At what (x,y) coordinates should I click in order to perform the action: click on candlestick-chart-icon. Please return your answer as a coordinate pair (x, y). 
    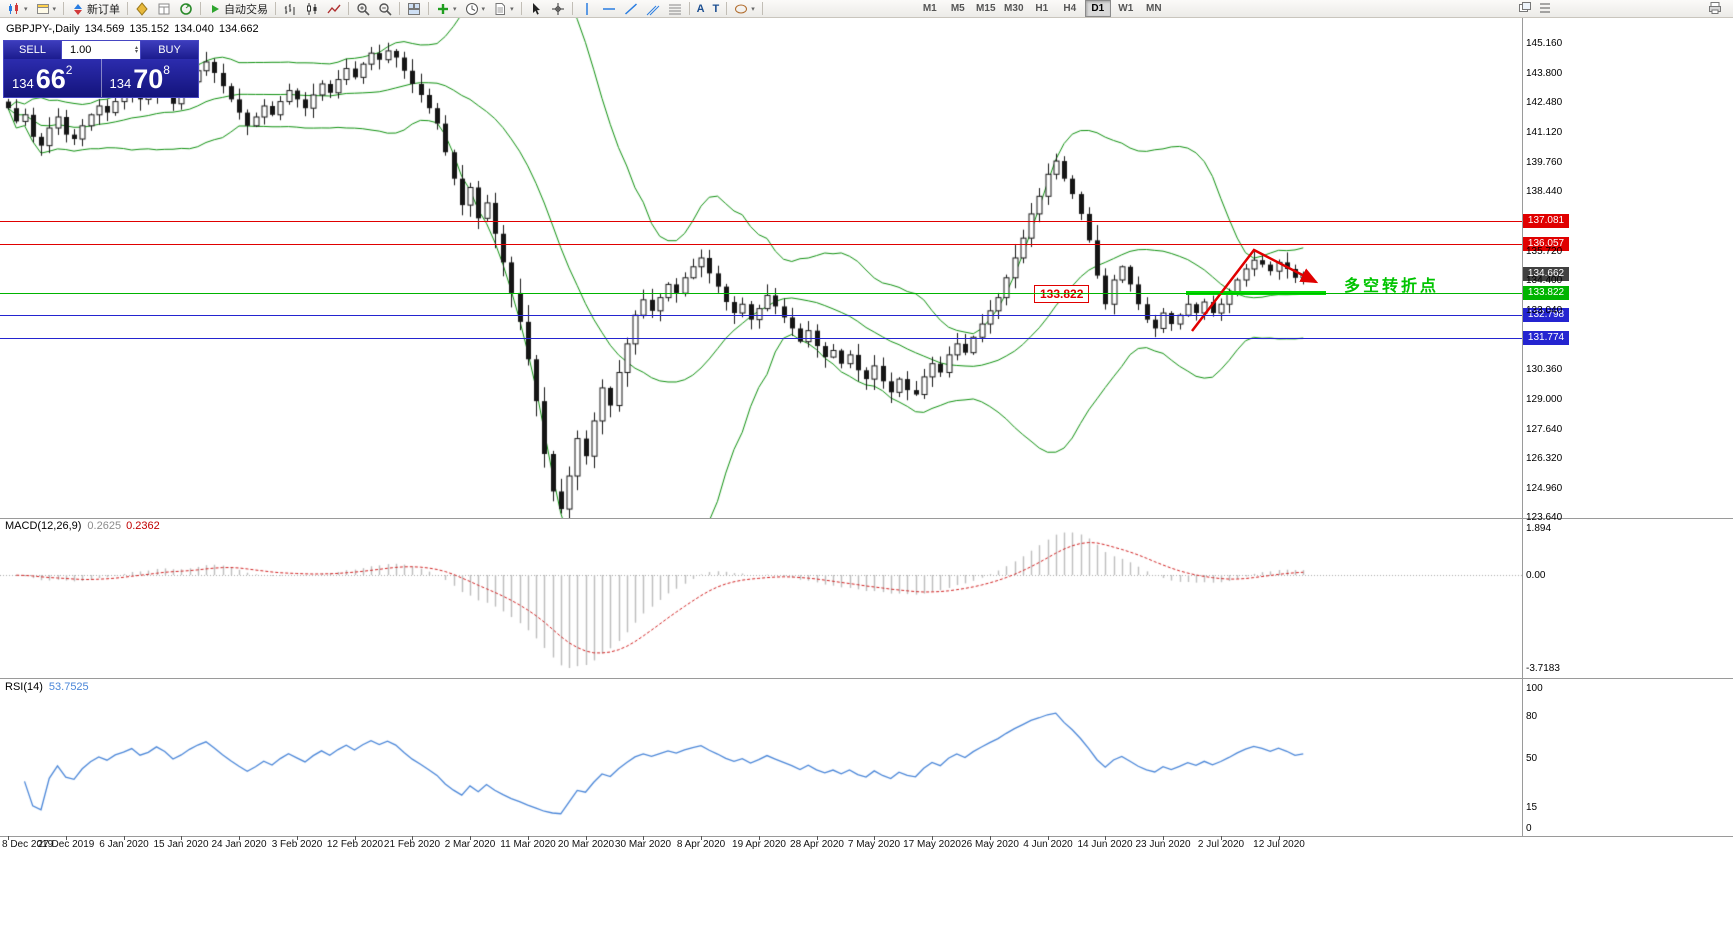
    Looking at the image, I should click on (312, 9).